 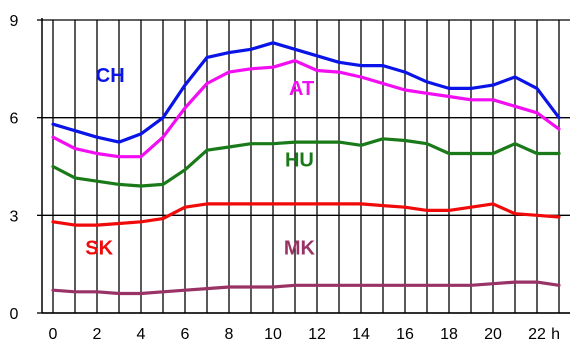 What do you see at coordinates (317, 334) in the screenshot?
I see `x-tick-label: 12` at bounding box center [317, 334].